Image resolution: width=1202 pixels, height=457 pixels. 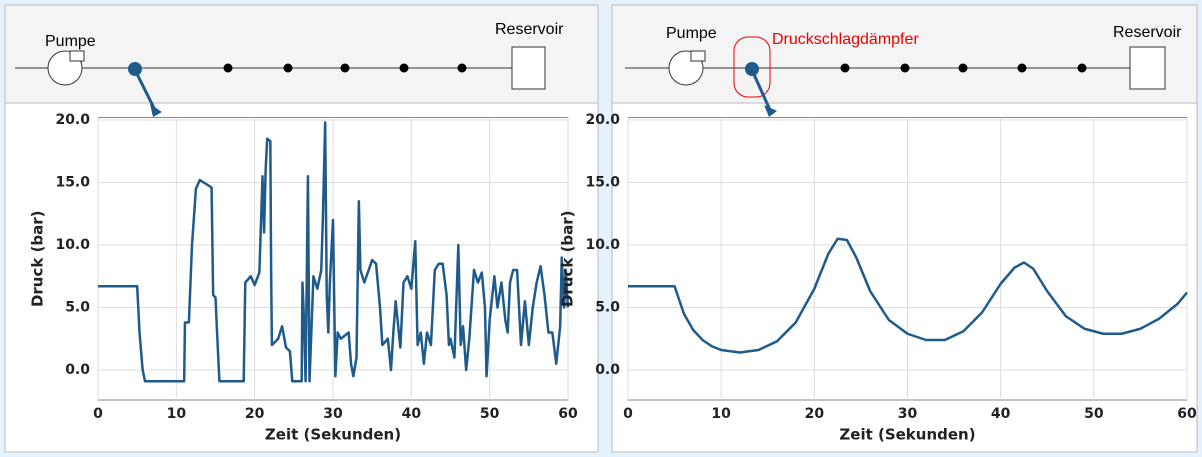 I want to click on damper-label: Druckschlagdämpfer, so click(x=845, y=39).